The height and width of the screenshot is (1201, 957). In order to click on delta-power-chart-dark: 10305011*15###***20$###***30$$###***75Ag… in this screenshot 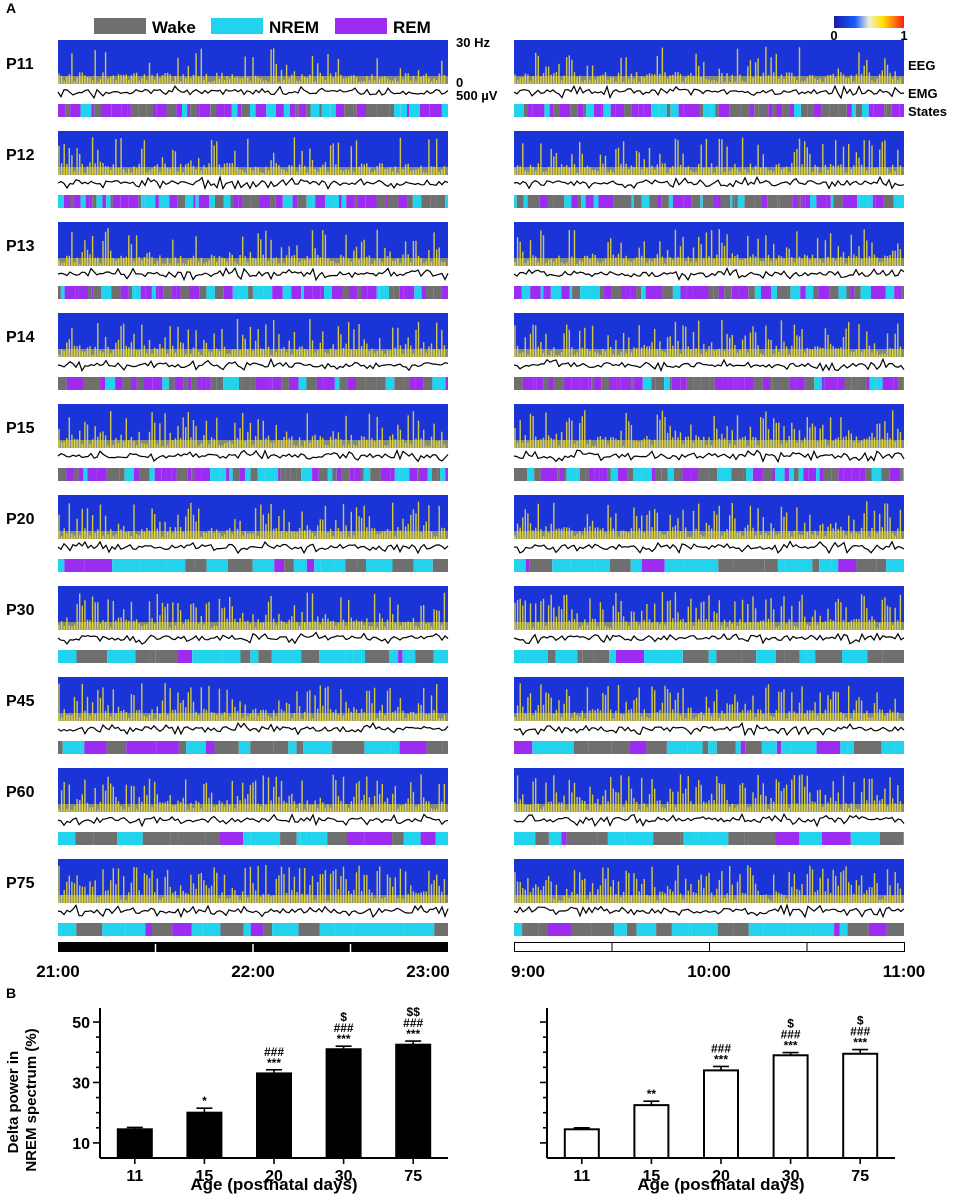, I will do `click(260, 1099)`.